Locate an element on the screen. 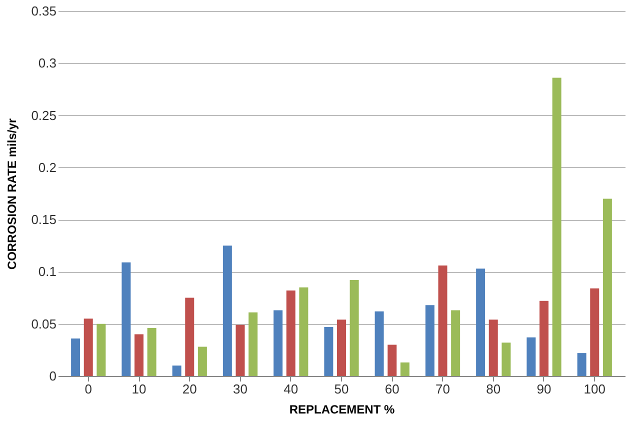 The height and width of the screenshot is (435, 644). y-tick-label: 0.05 is located at coordinates (43, 324).